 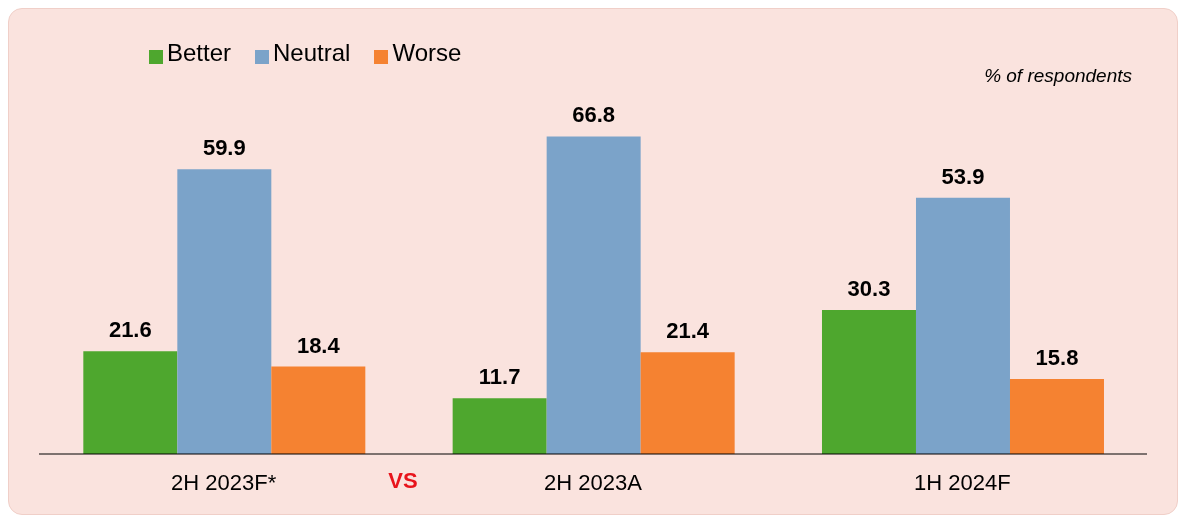 What do you see at coordinates (318, 345) in the screenshot?
I see `data-label: 18.4` at bounding box center [318, 345].